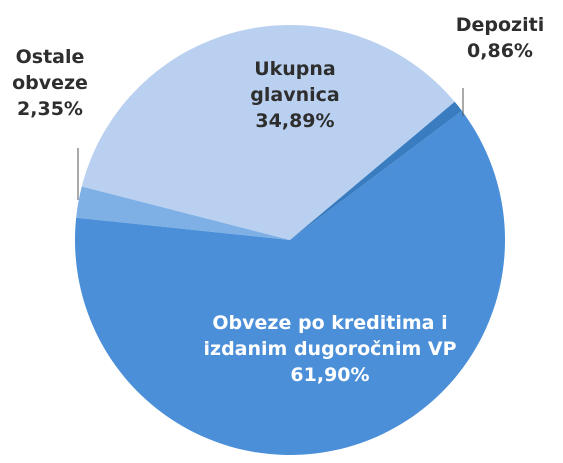 The width and height of the screenshot is (563, 463). I want to click on category-label: Depoziti, so click(500, 25).